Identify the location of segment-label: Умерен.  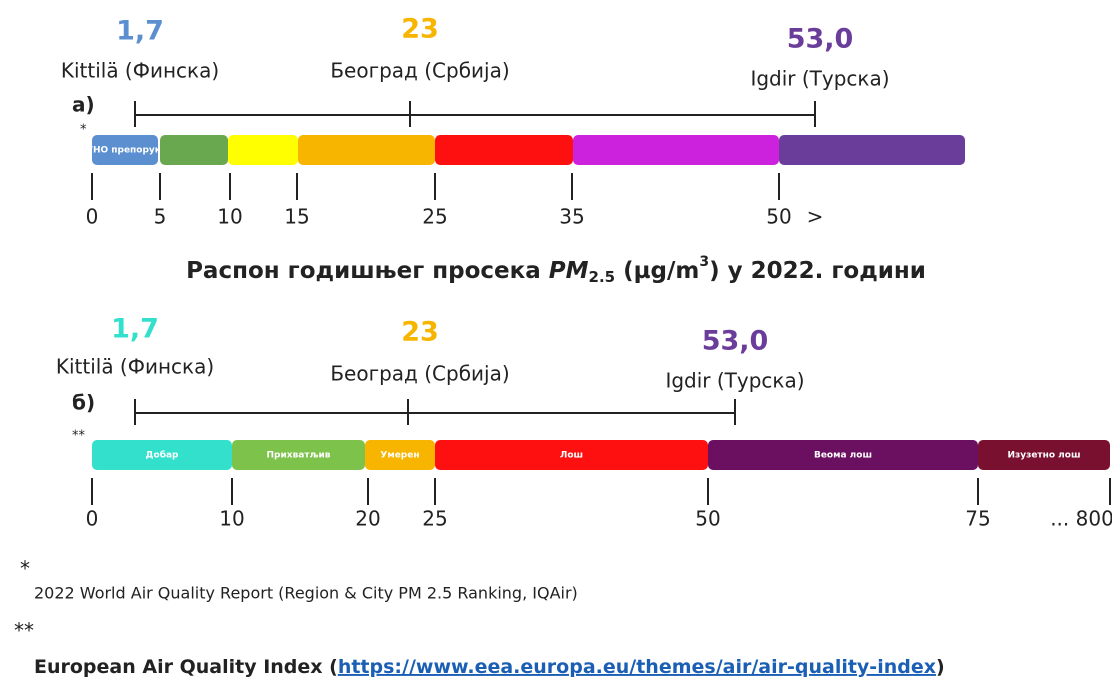
(399, 456).